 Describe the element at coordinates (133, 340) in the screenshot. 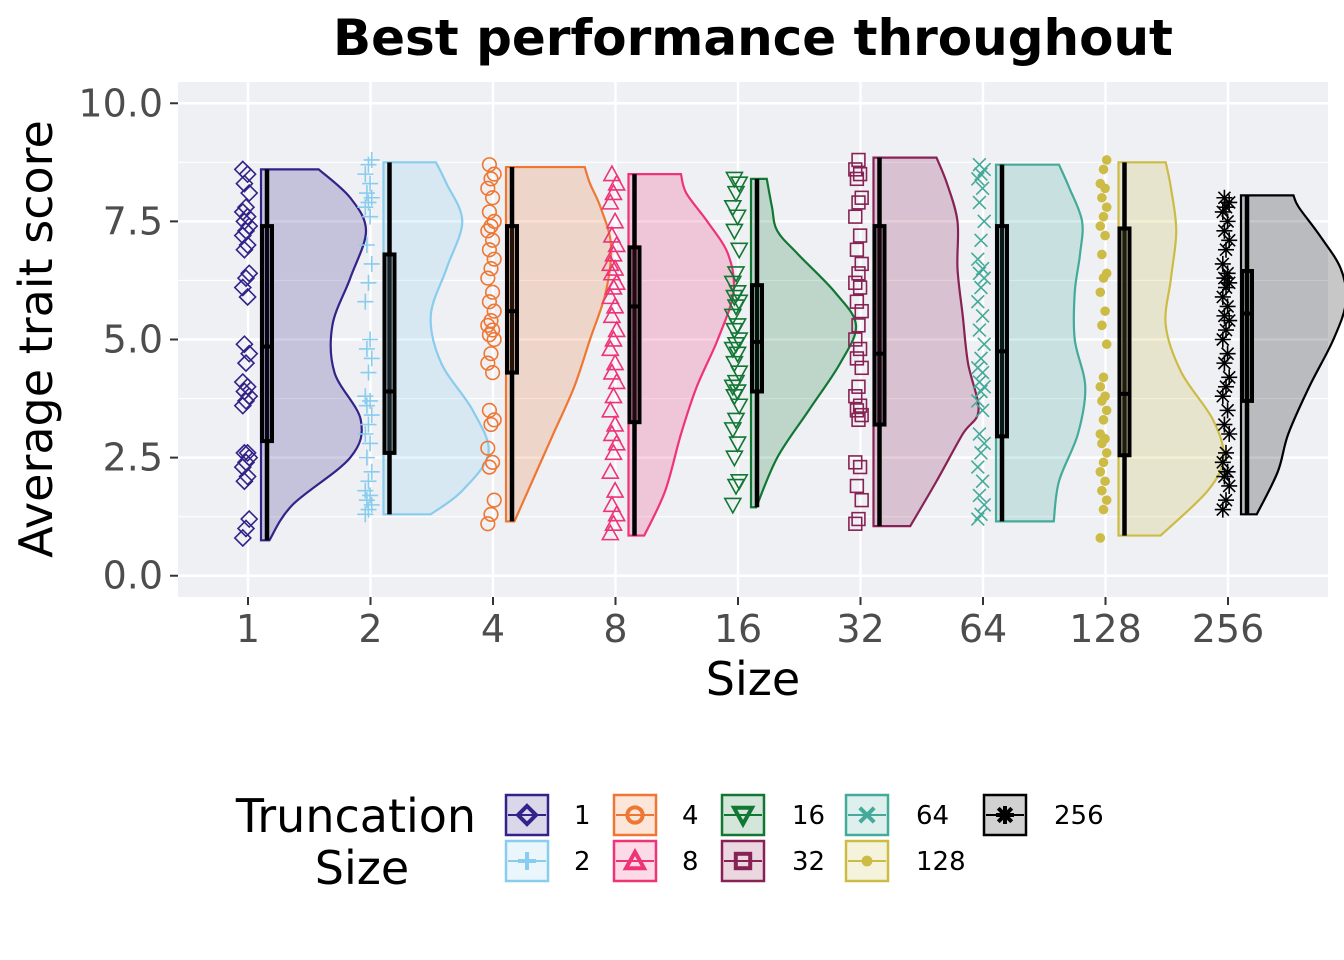

I see `y-tick-label: 5.0` at that location.